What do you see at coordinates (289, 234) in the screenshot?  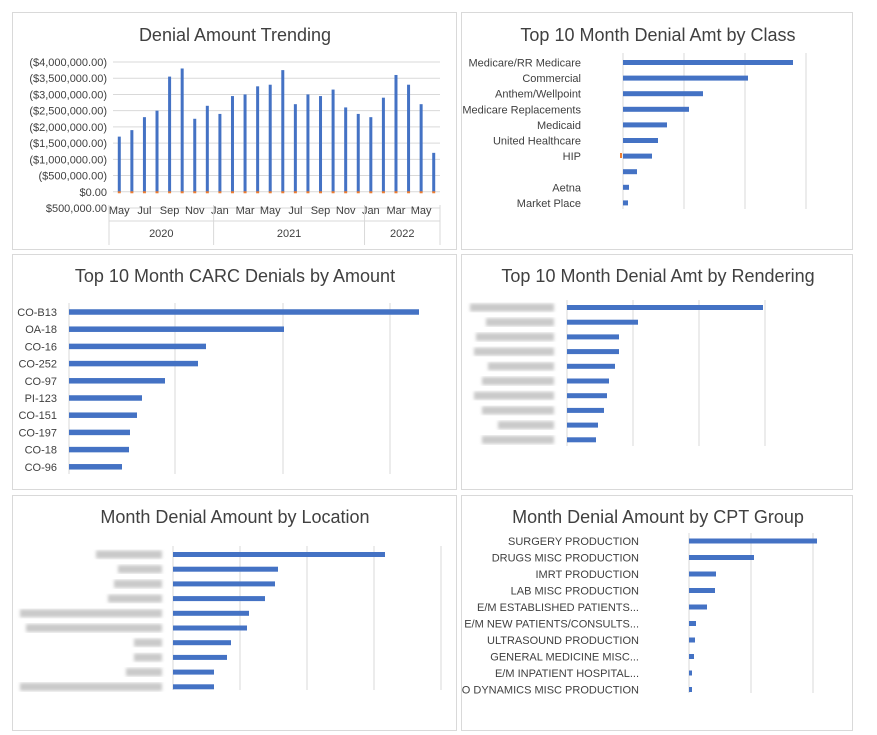 I see `x-year-label: 2021` at bounding box center [289, 234].